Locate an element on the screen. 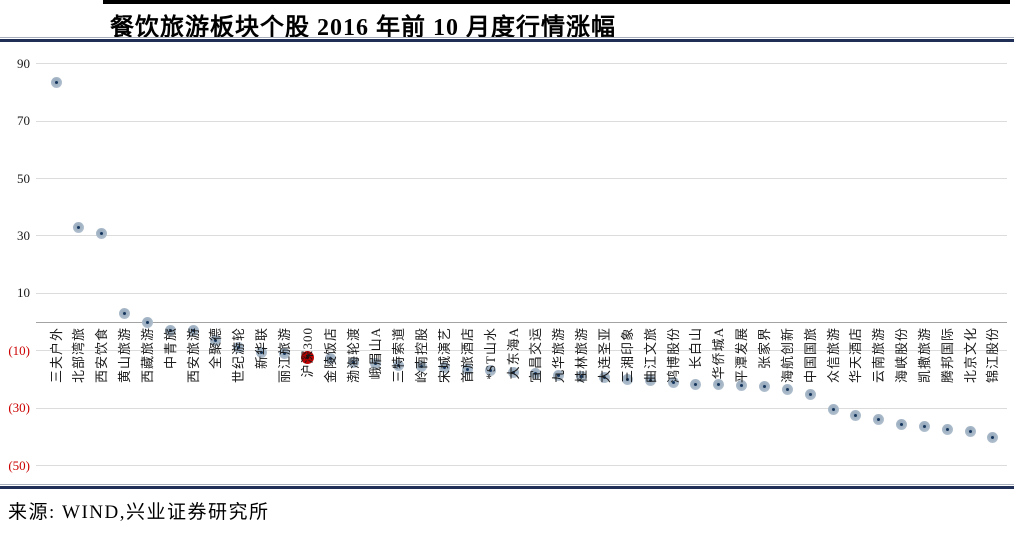 Image resolution: width=1014 pixels, height=536 pixels. x-axis-label: 众信旅游 is located at coordinates (833, 355).